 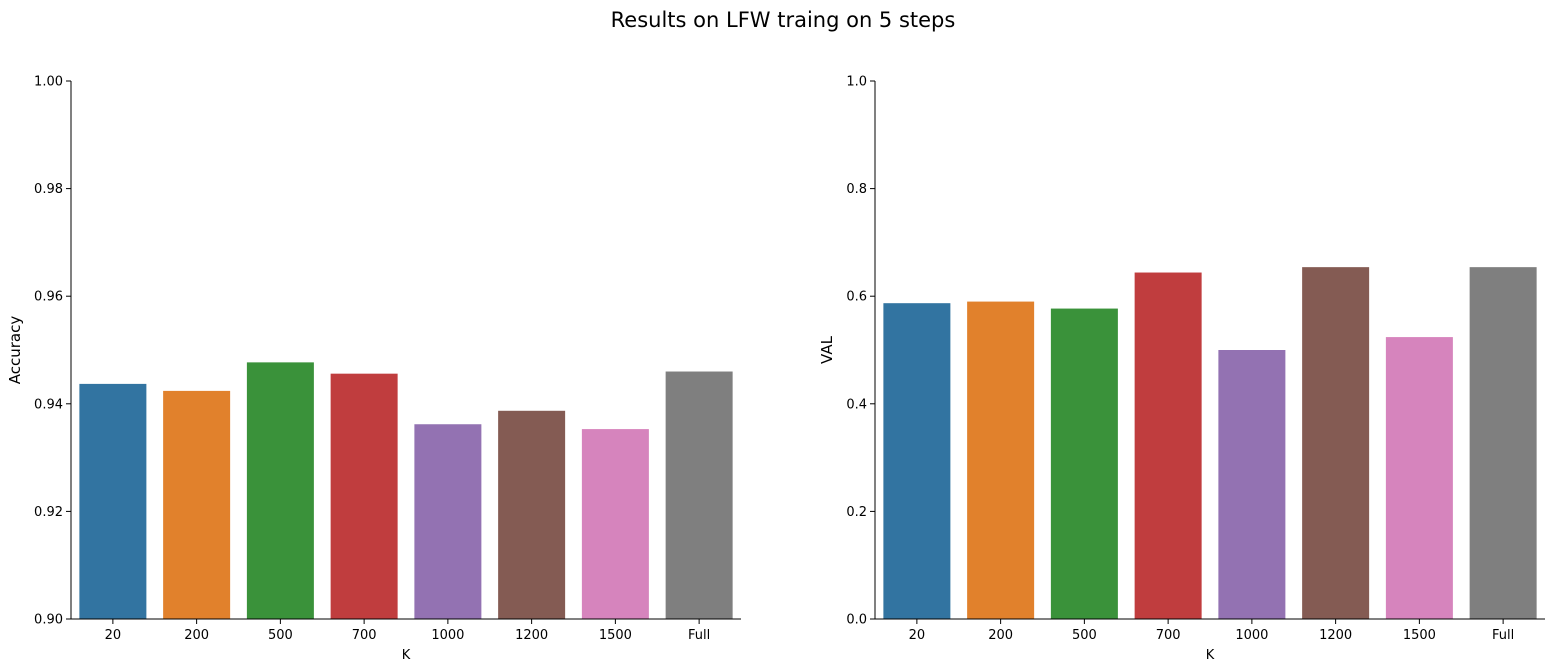 What do you see at coordinates (856, 297) in the screenshot?
I see `y-tick-label: 0.6` at bounding box center [856, 297].